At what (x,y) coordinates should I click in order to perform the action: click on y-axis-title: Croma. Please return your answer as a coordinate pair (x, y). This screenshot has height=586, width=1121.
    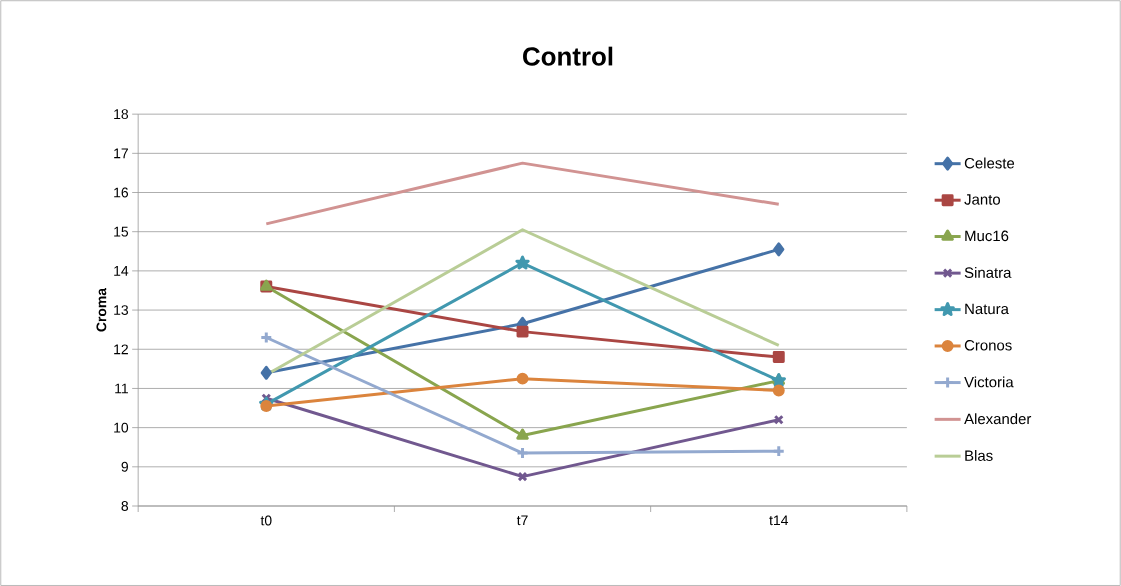
    Looking at the image, I should click on (101, 309).